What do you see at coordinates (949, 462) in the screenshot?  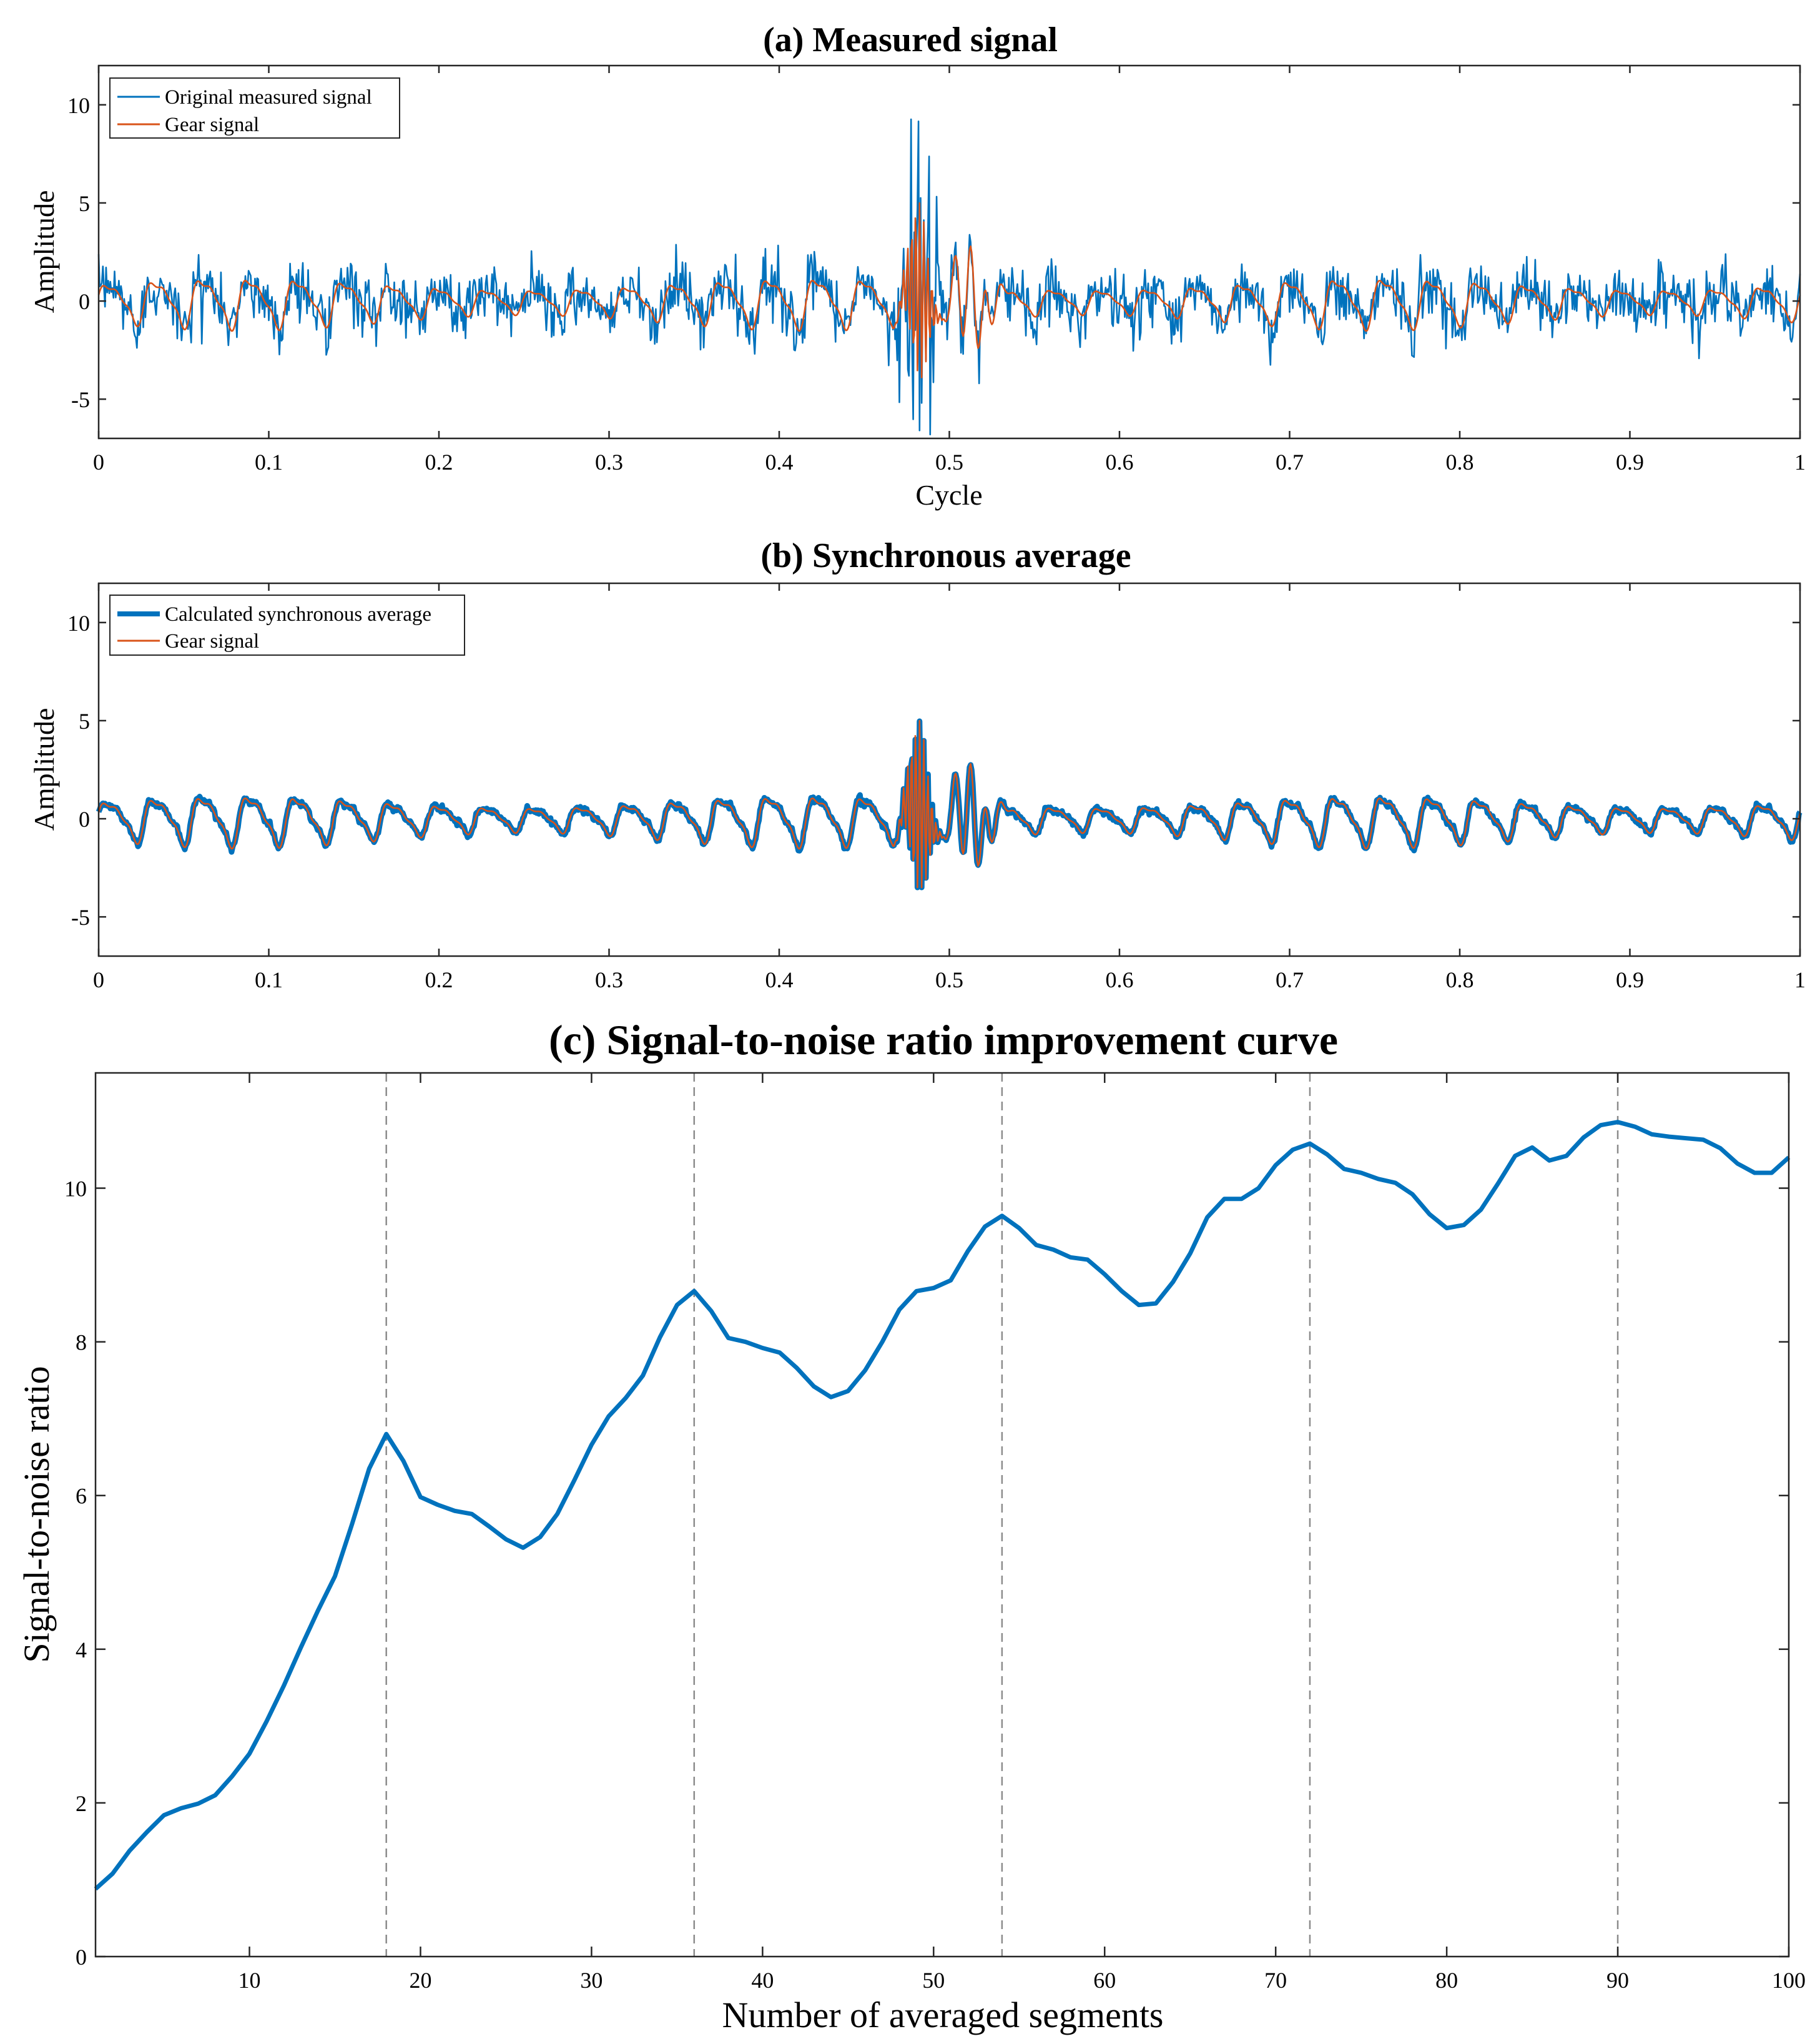 I see `panel-a-xtick-label: 0.5` at bounding box center [949, 462].